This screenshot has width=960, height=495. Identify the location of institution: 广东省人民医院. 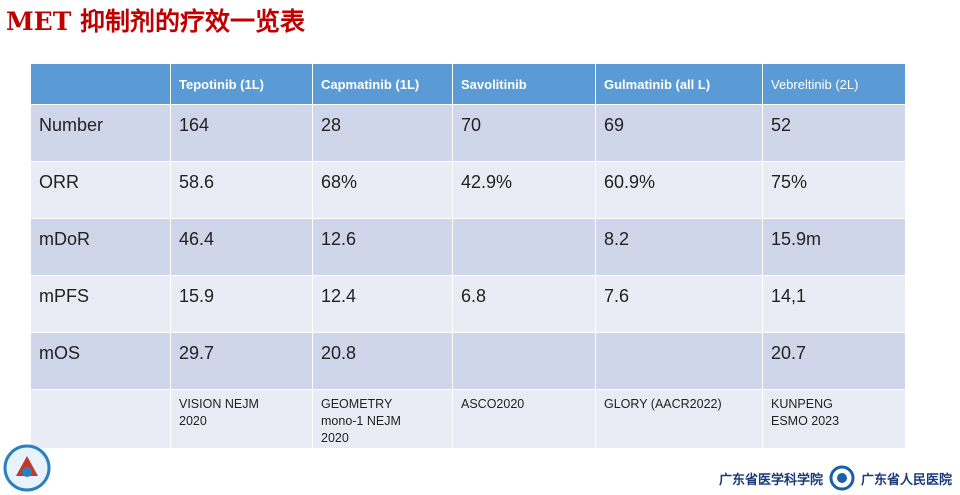
(906, 480).